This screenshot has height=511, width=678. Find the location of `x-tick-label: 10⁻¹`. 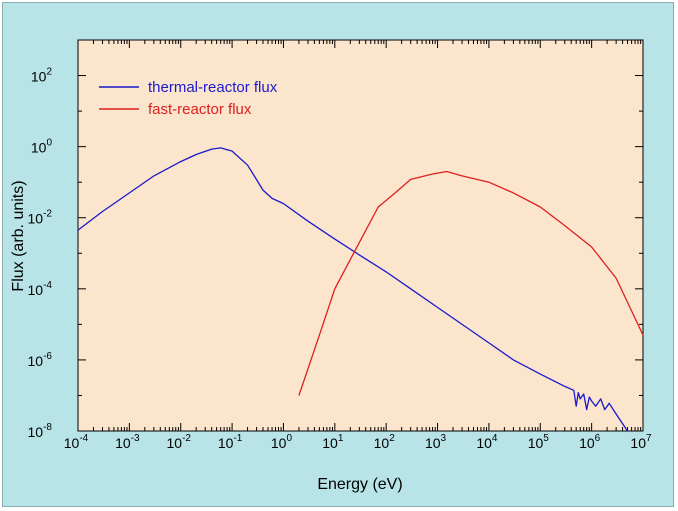

x-tick-label: 10⁻¹ is located at coordinates (230, 442).